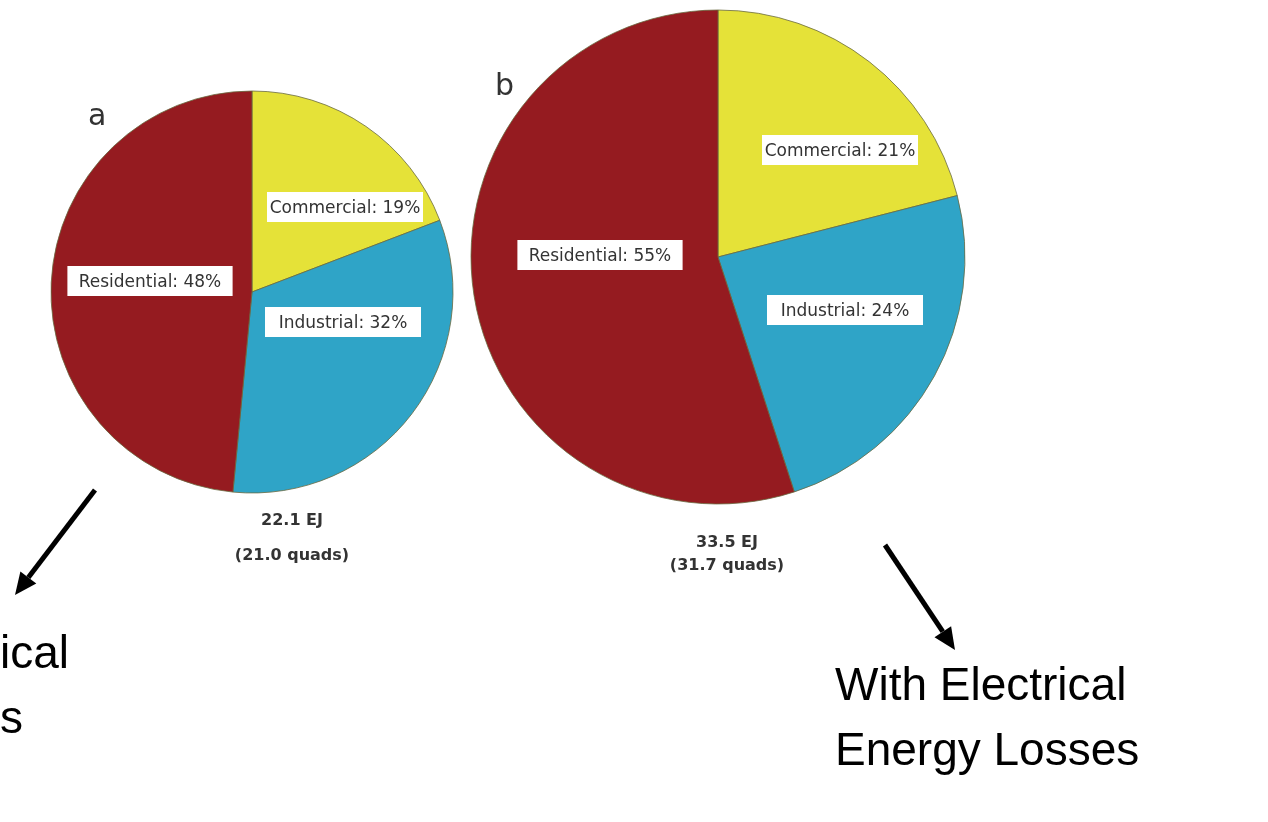 This screenshot has height=822, width=1268. I want to click on slice-label: Commercial: 19%, so click(345, 207).